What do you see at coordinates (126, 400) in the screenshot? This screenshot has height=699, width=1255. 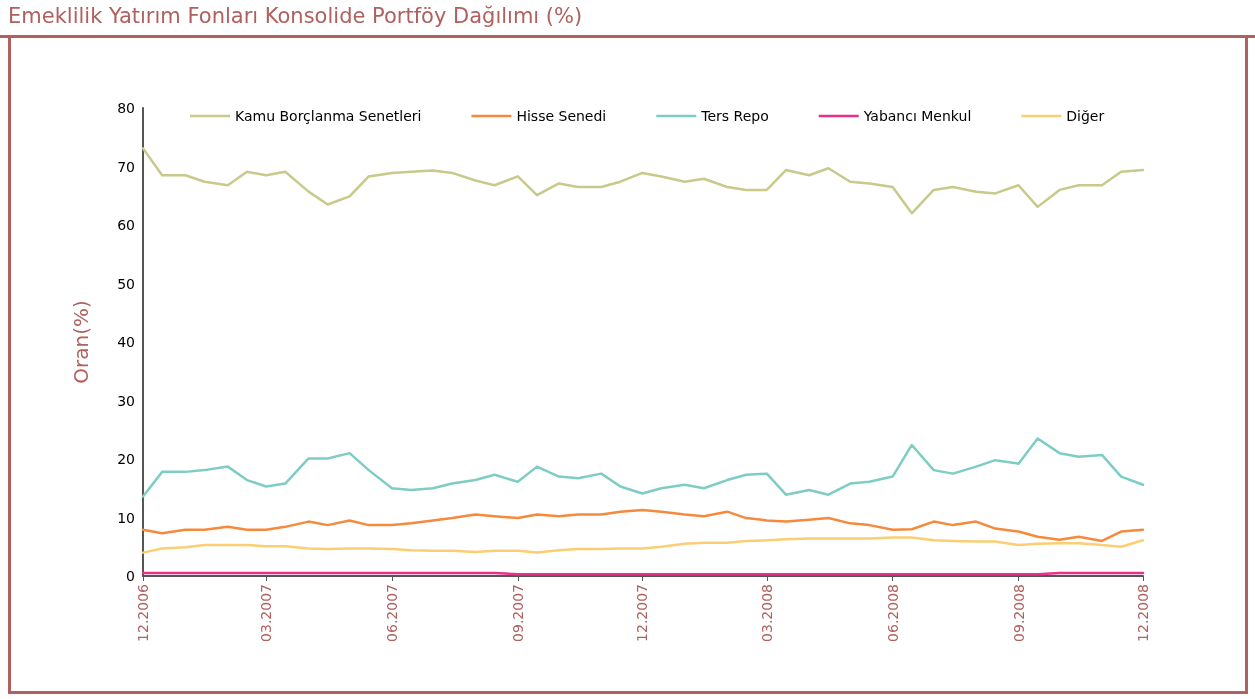 I see `y-tick-label: 30` at bounding box center [126, 400].